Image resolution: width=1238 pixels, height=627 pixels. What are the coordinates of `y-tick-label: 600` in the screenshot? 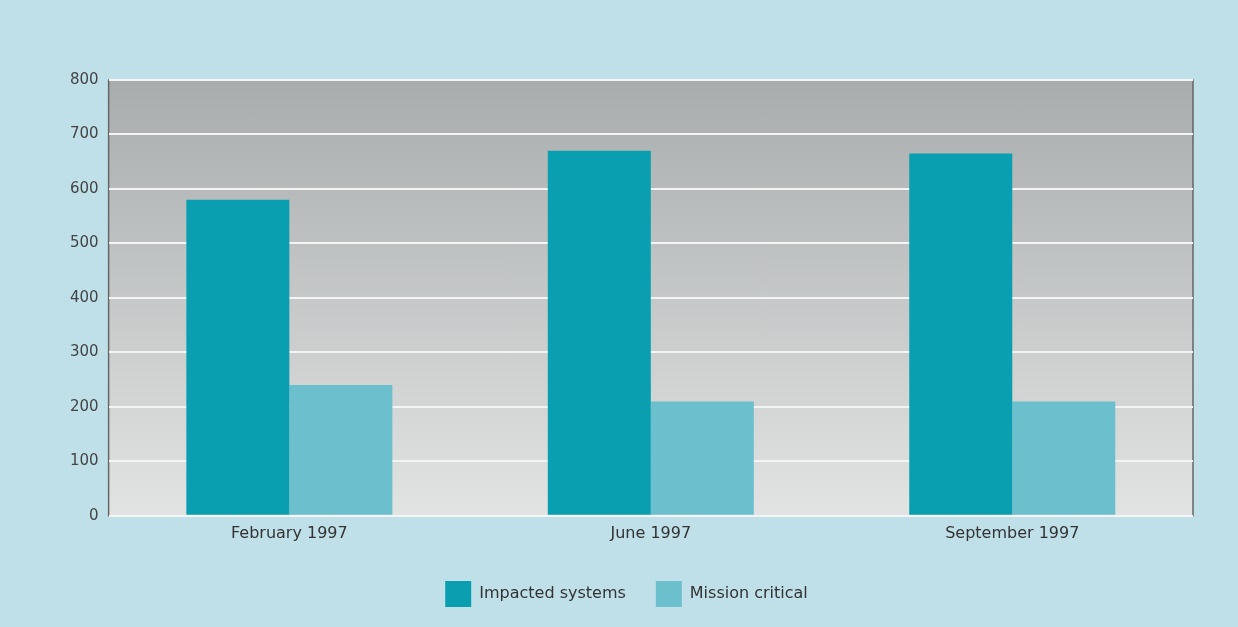 It's located at (84, 187).